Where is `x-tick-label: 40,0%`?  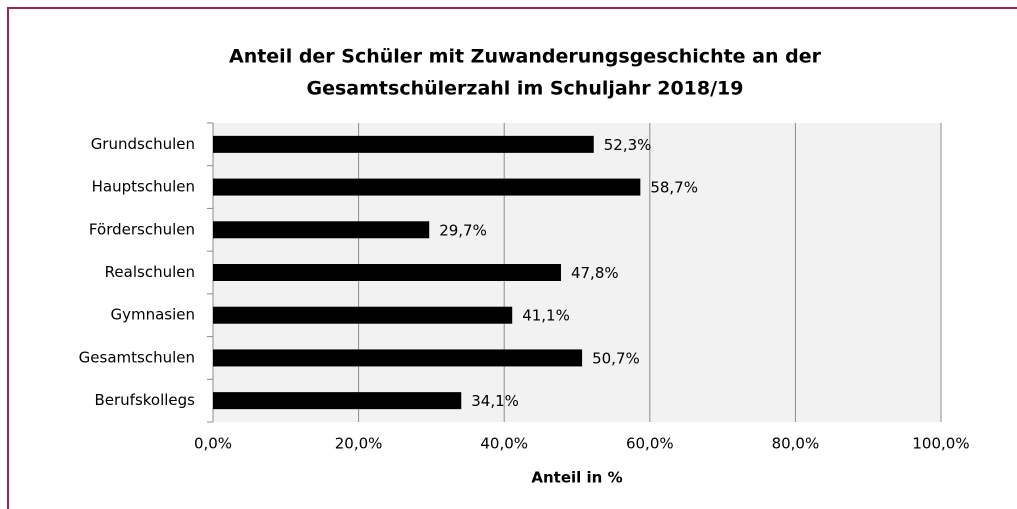
x-tick-label: 40,0% is located at coordinates (504, 444).